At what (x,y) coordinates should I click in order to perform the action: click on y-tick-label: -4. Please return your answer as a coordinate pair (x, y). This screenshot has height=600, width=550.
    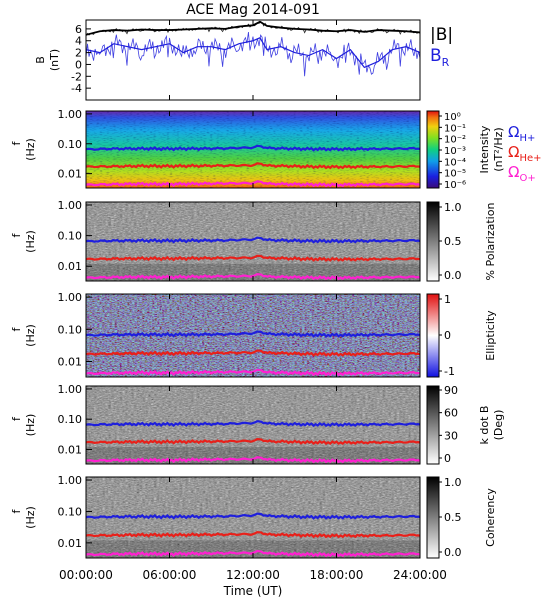
    Looking at the image, I should click on (76, 88).